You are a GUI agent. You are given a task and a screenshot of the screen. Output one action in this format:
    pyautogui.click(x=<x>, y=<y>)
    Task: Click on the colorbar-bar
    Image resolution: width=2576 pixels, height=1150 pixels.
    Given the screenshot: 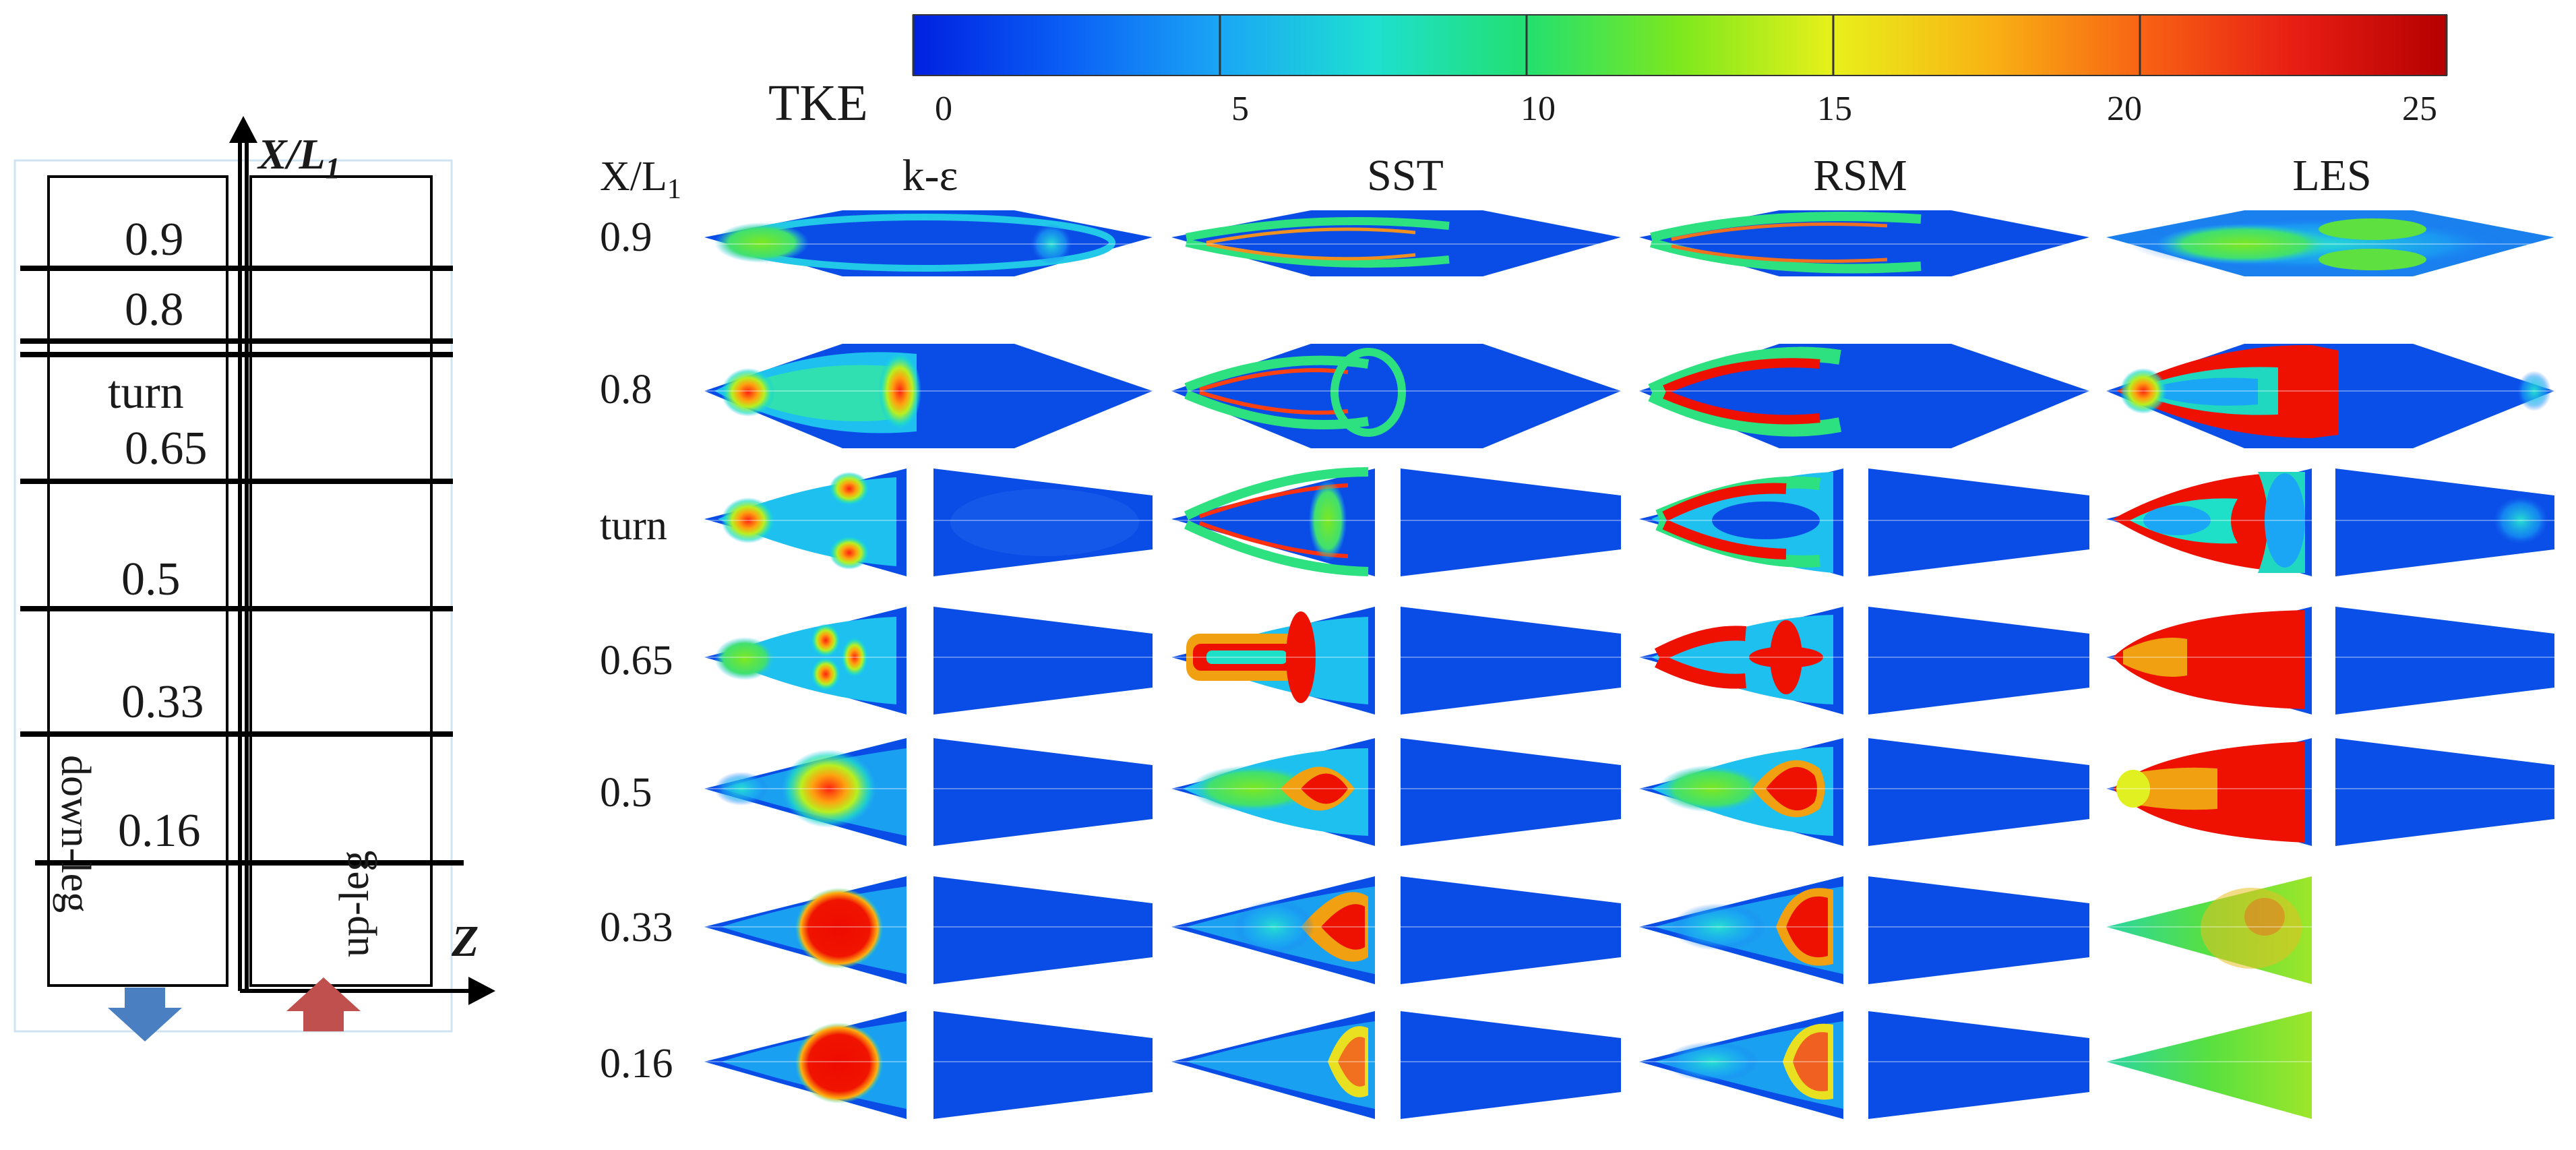 What is the action you would take?
    pyautogui.click(x=1680, y=45)
    